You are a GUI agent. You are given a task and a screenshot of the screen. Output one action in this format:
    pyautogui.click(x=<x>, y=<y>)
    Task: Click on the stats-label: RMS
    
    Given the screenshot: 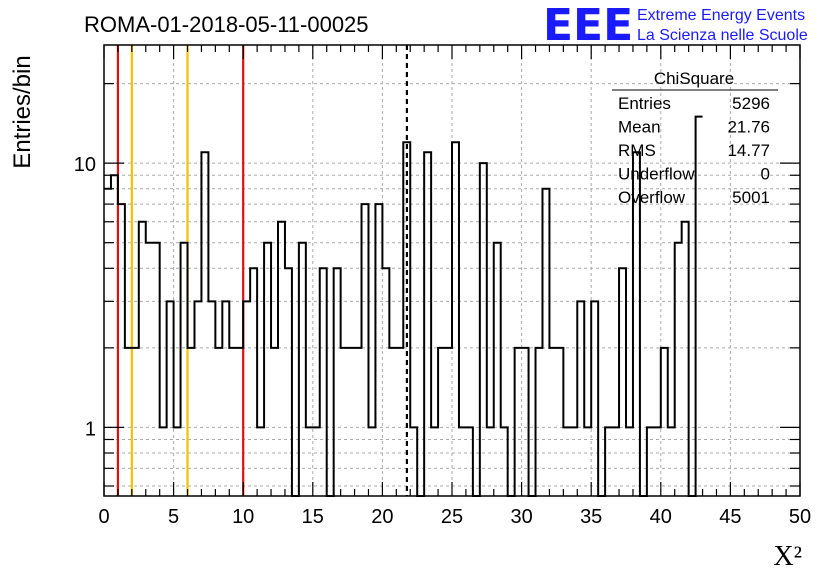 What is the action you would take?
    pyautogui.click(x=637, y=150)
    